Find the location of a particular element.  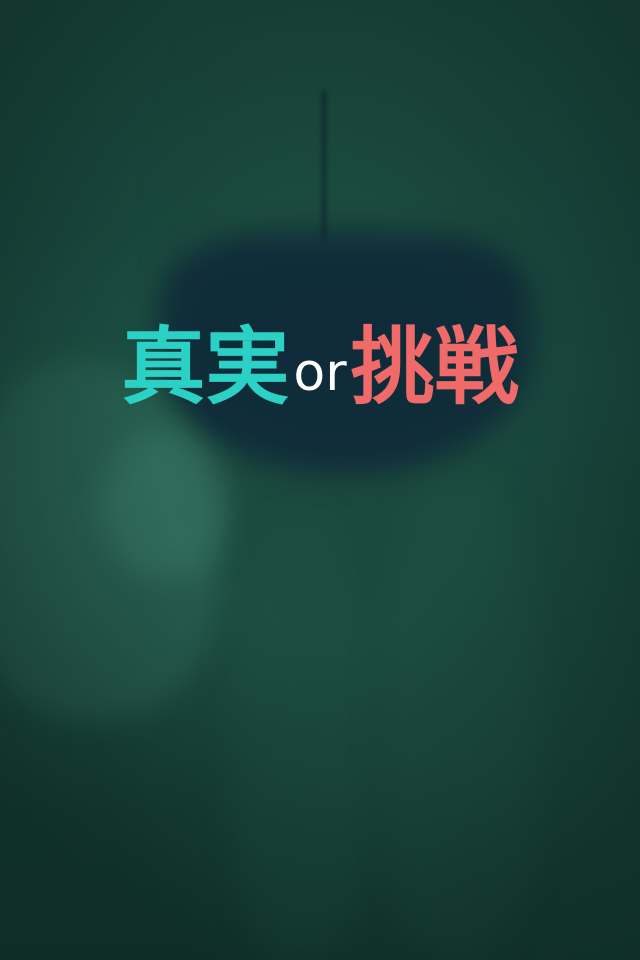

title-dare: 挑戦 is located at coordinates (434, 367).